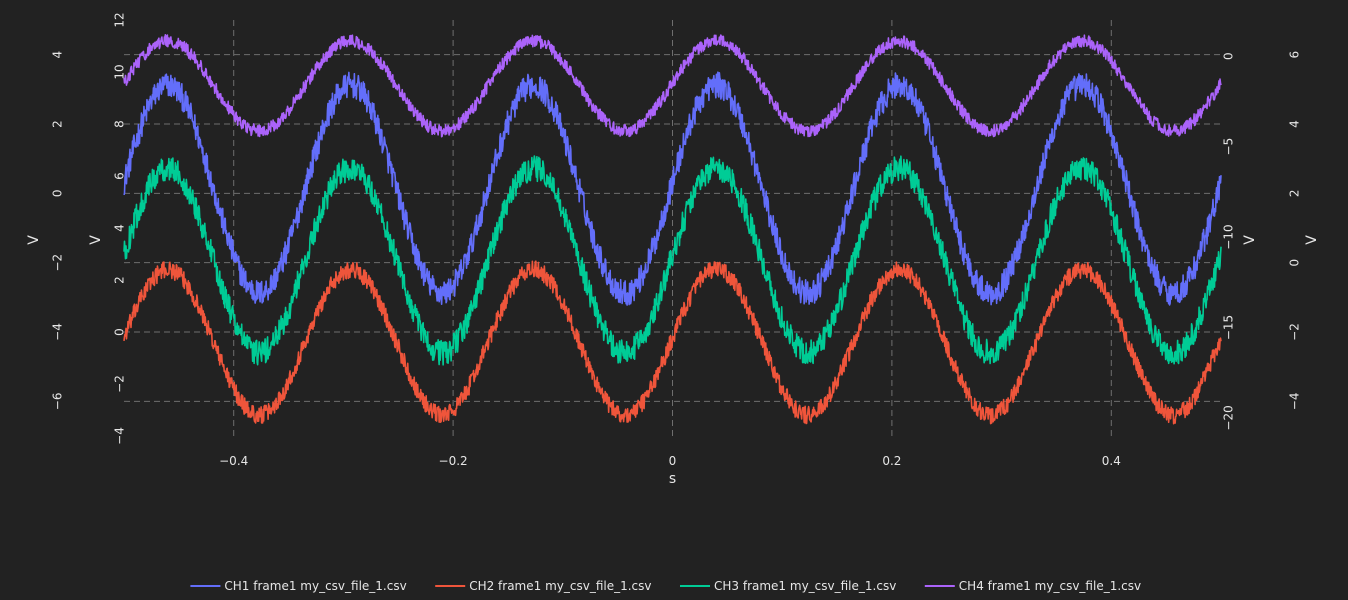 Image resolution: width=1348 pixels, height=600 pixels. Describe the element at coordinates (120, 332) in the screenshot. I see `y2-tick-label: 0` at that location.